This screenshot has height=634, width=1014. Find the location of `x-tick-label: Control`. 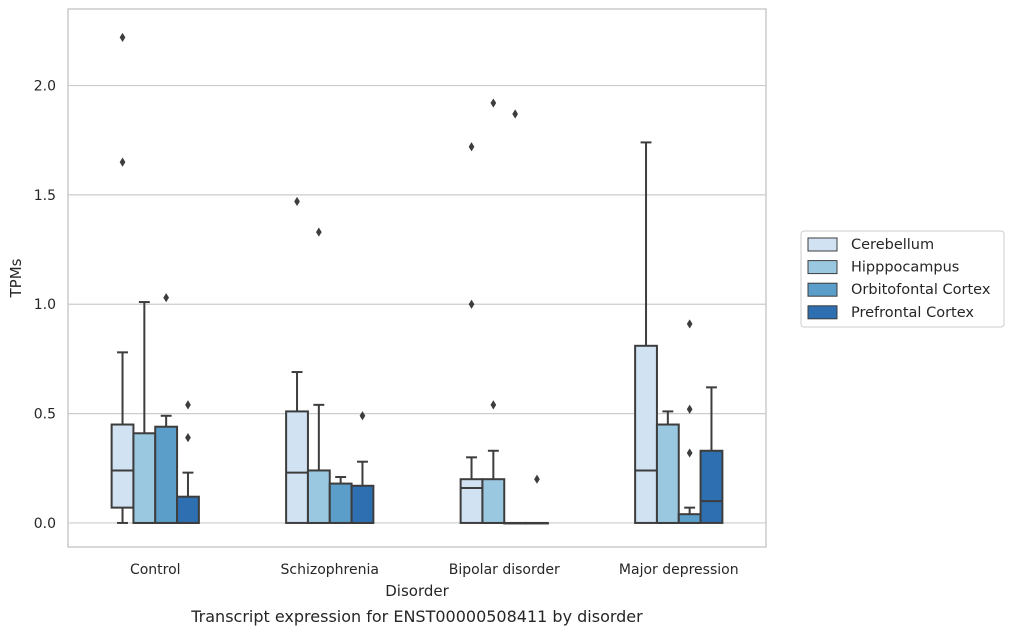

x-tick-label: Control is located at coordinates (155, 570).